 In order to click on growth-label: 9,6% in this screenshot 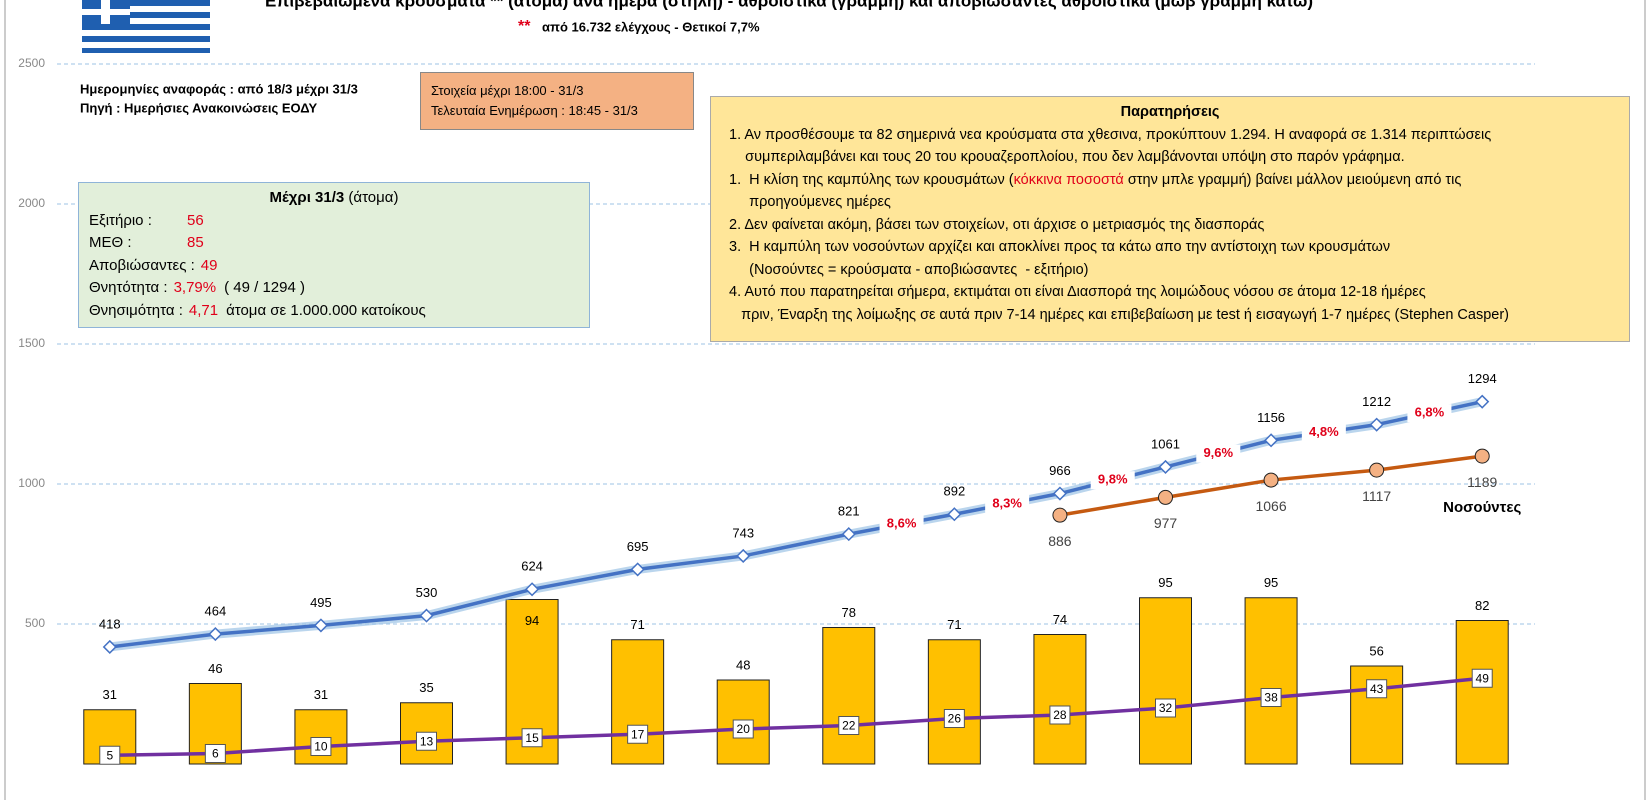, I will do `click(1218, 452)`.